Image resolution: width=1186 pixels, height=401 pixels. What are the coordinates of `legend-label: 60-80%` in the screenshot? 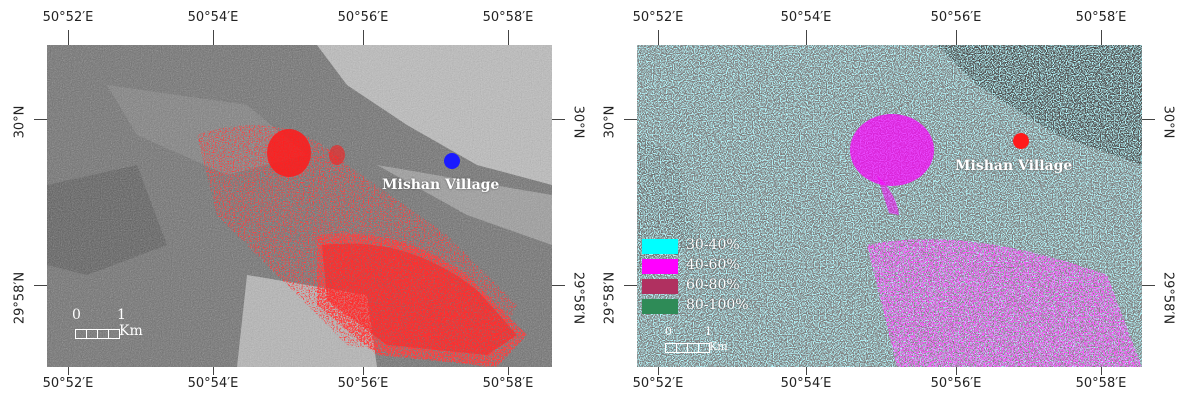 It's located at (713, 285).